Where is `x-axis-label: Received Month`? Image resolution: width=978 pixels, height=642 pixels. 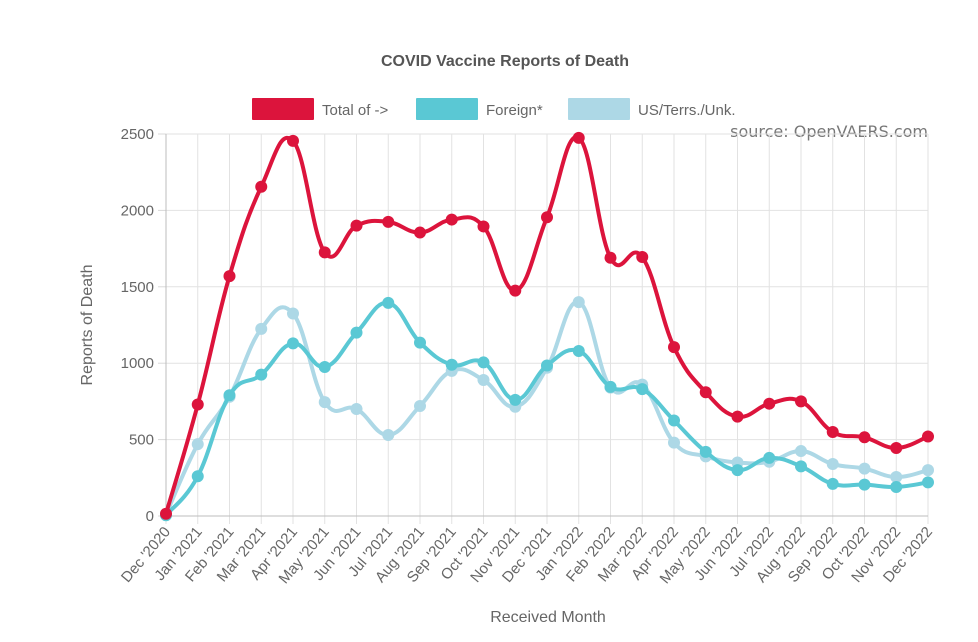
x-axis-label: Received Month is located at coordinates (548, 617).